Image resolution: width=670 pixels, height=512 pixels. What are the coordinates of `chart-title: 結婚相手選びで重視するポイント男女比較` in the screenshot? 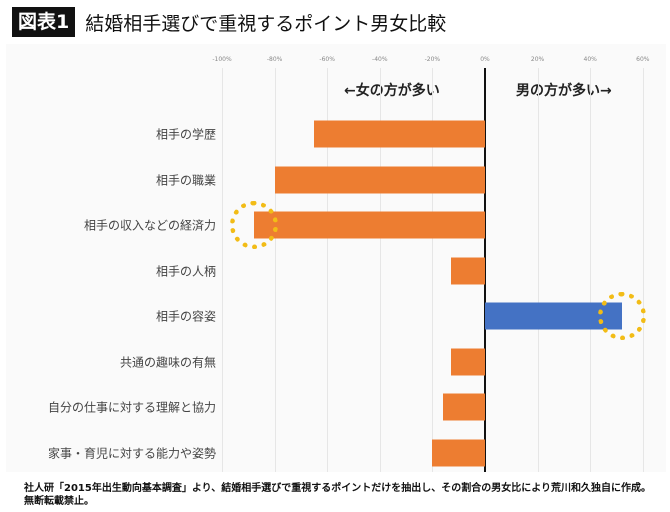 It's located at (266, 23).